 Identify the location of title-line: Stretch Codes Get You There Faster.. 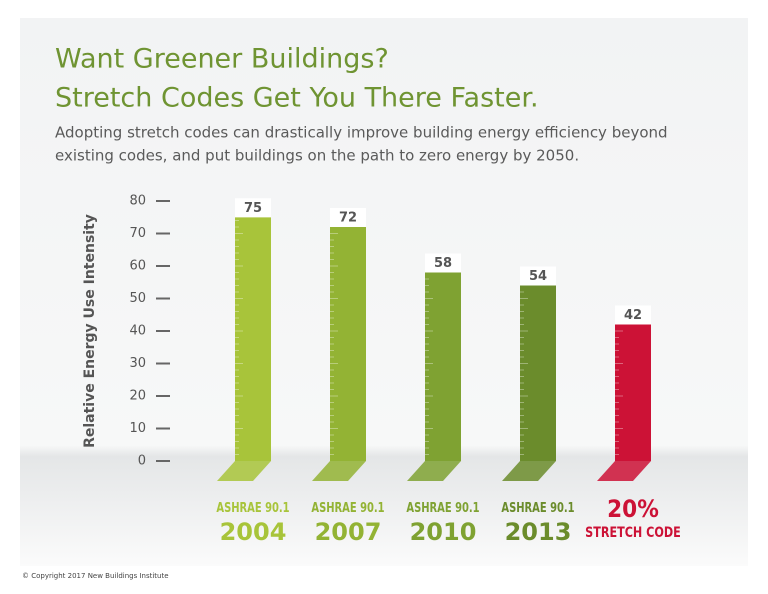
(297, 98).